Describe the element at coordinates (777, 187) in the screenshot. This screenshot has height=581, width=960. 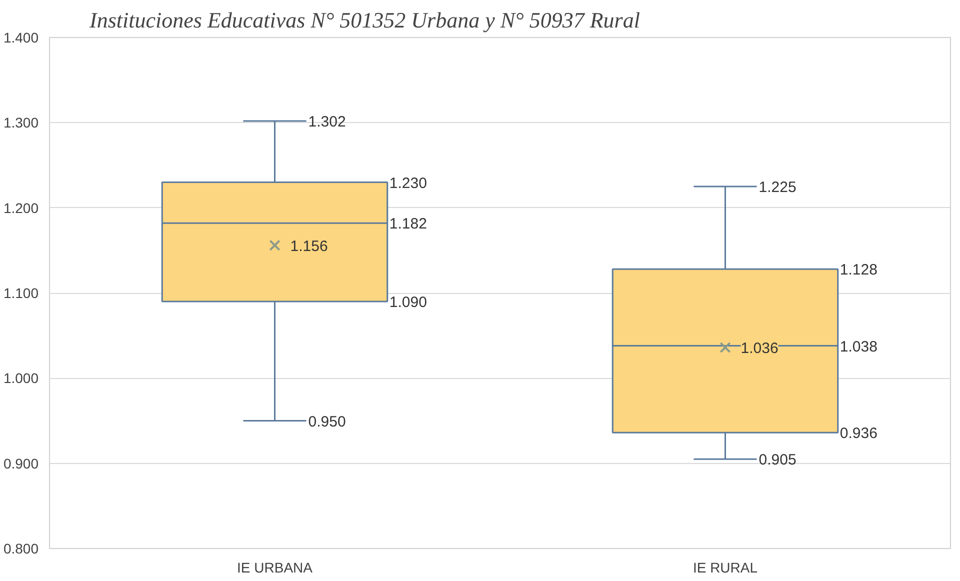
I see `annotation: 1.225` at that location.